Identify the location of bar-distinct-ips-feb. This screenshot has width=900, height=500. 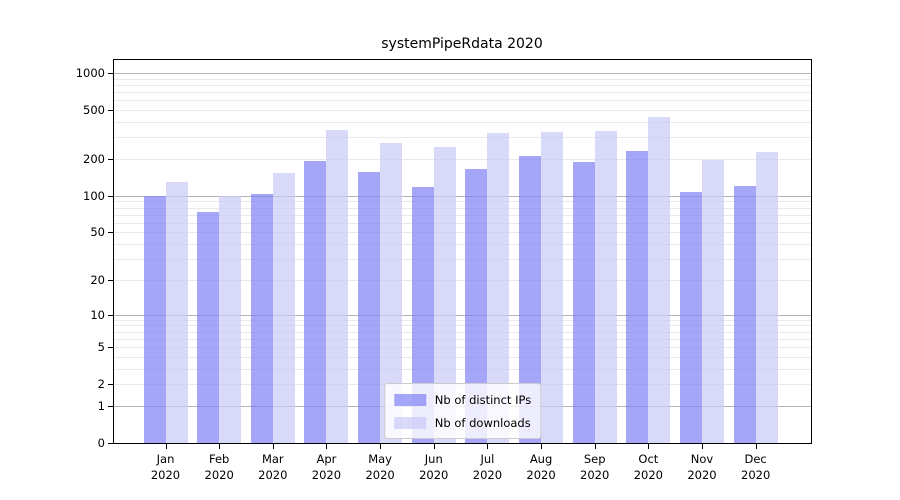
(208, 327).